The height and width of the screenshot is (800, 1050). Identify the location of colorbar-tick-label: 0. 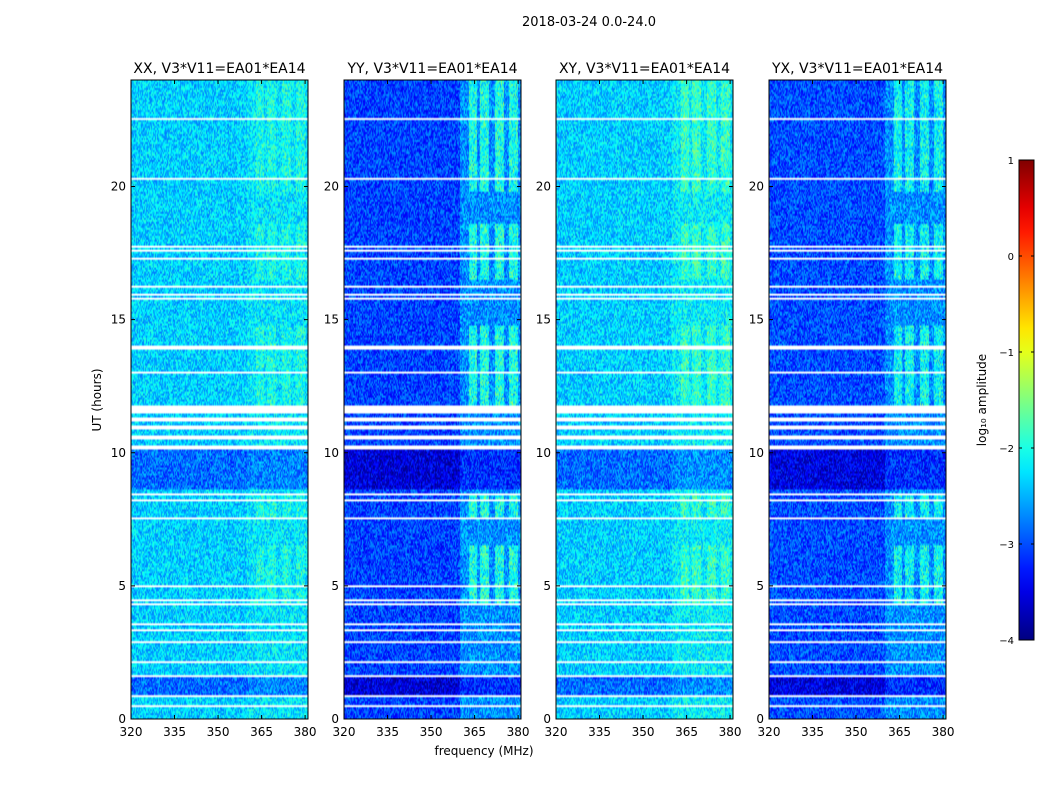
(1011, 257).